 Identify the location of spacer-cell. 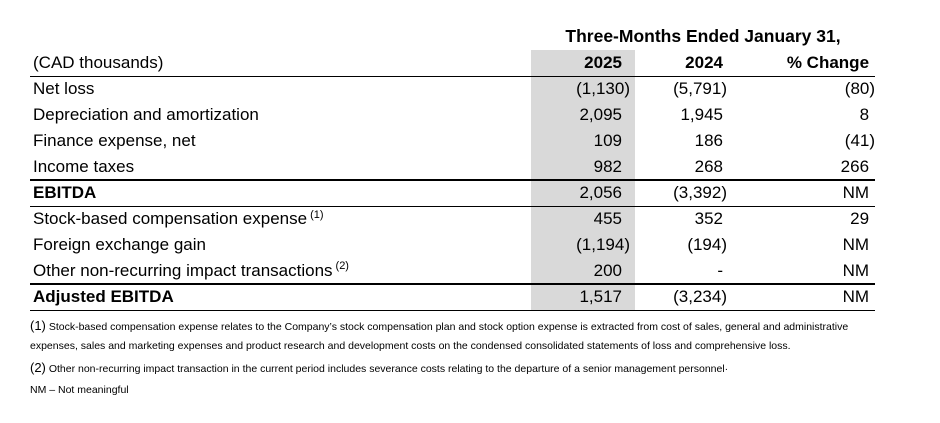
(280, 37).